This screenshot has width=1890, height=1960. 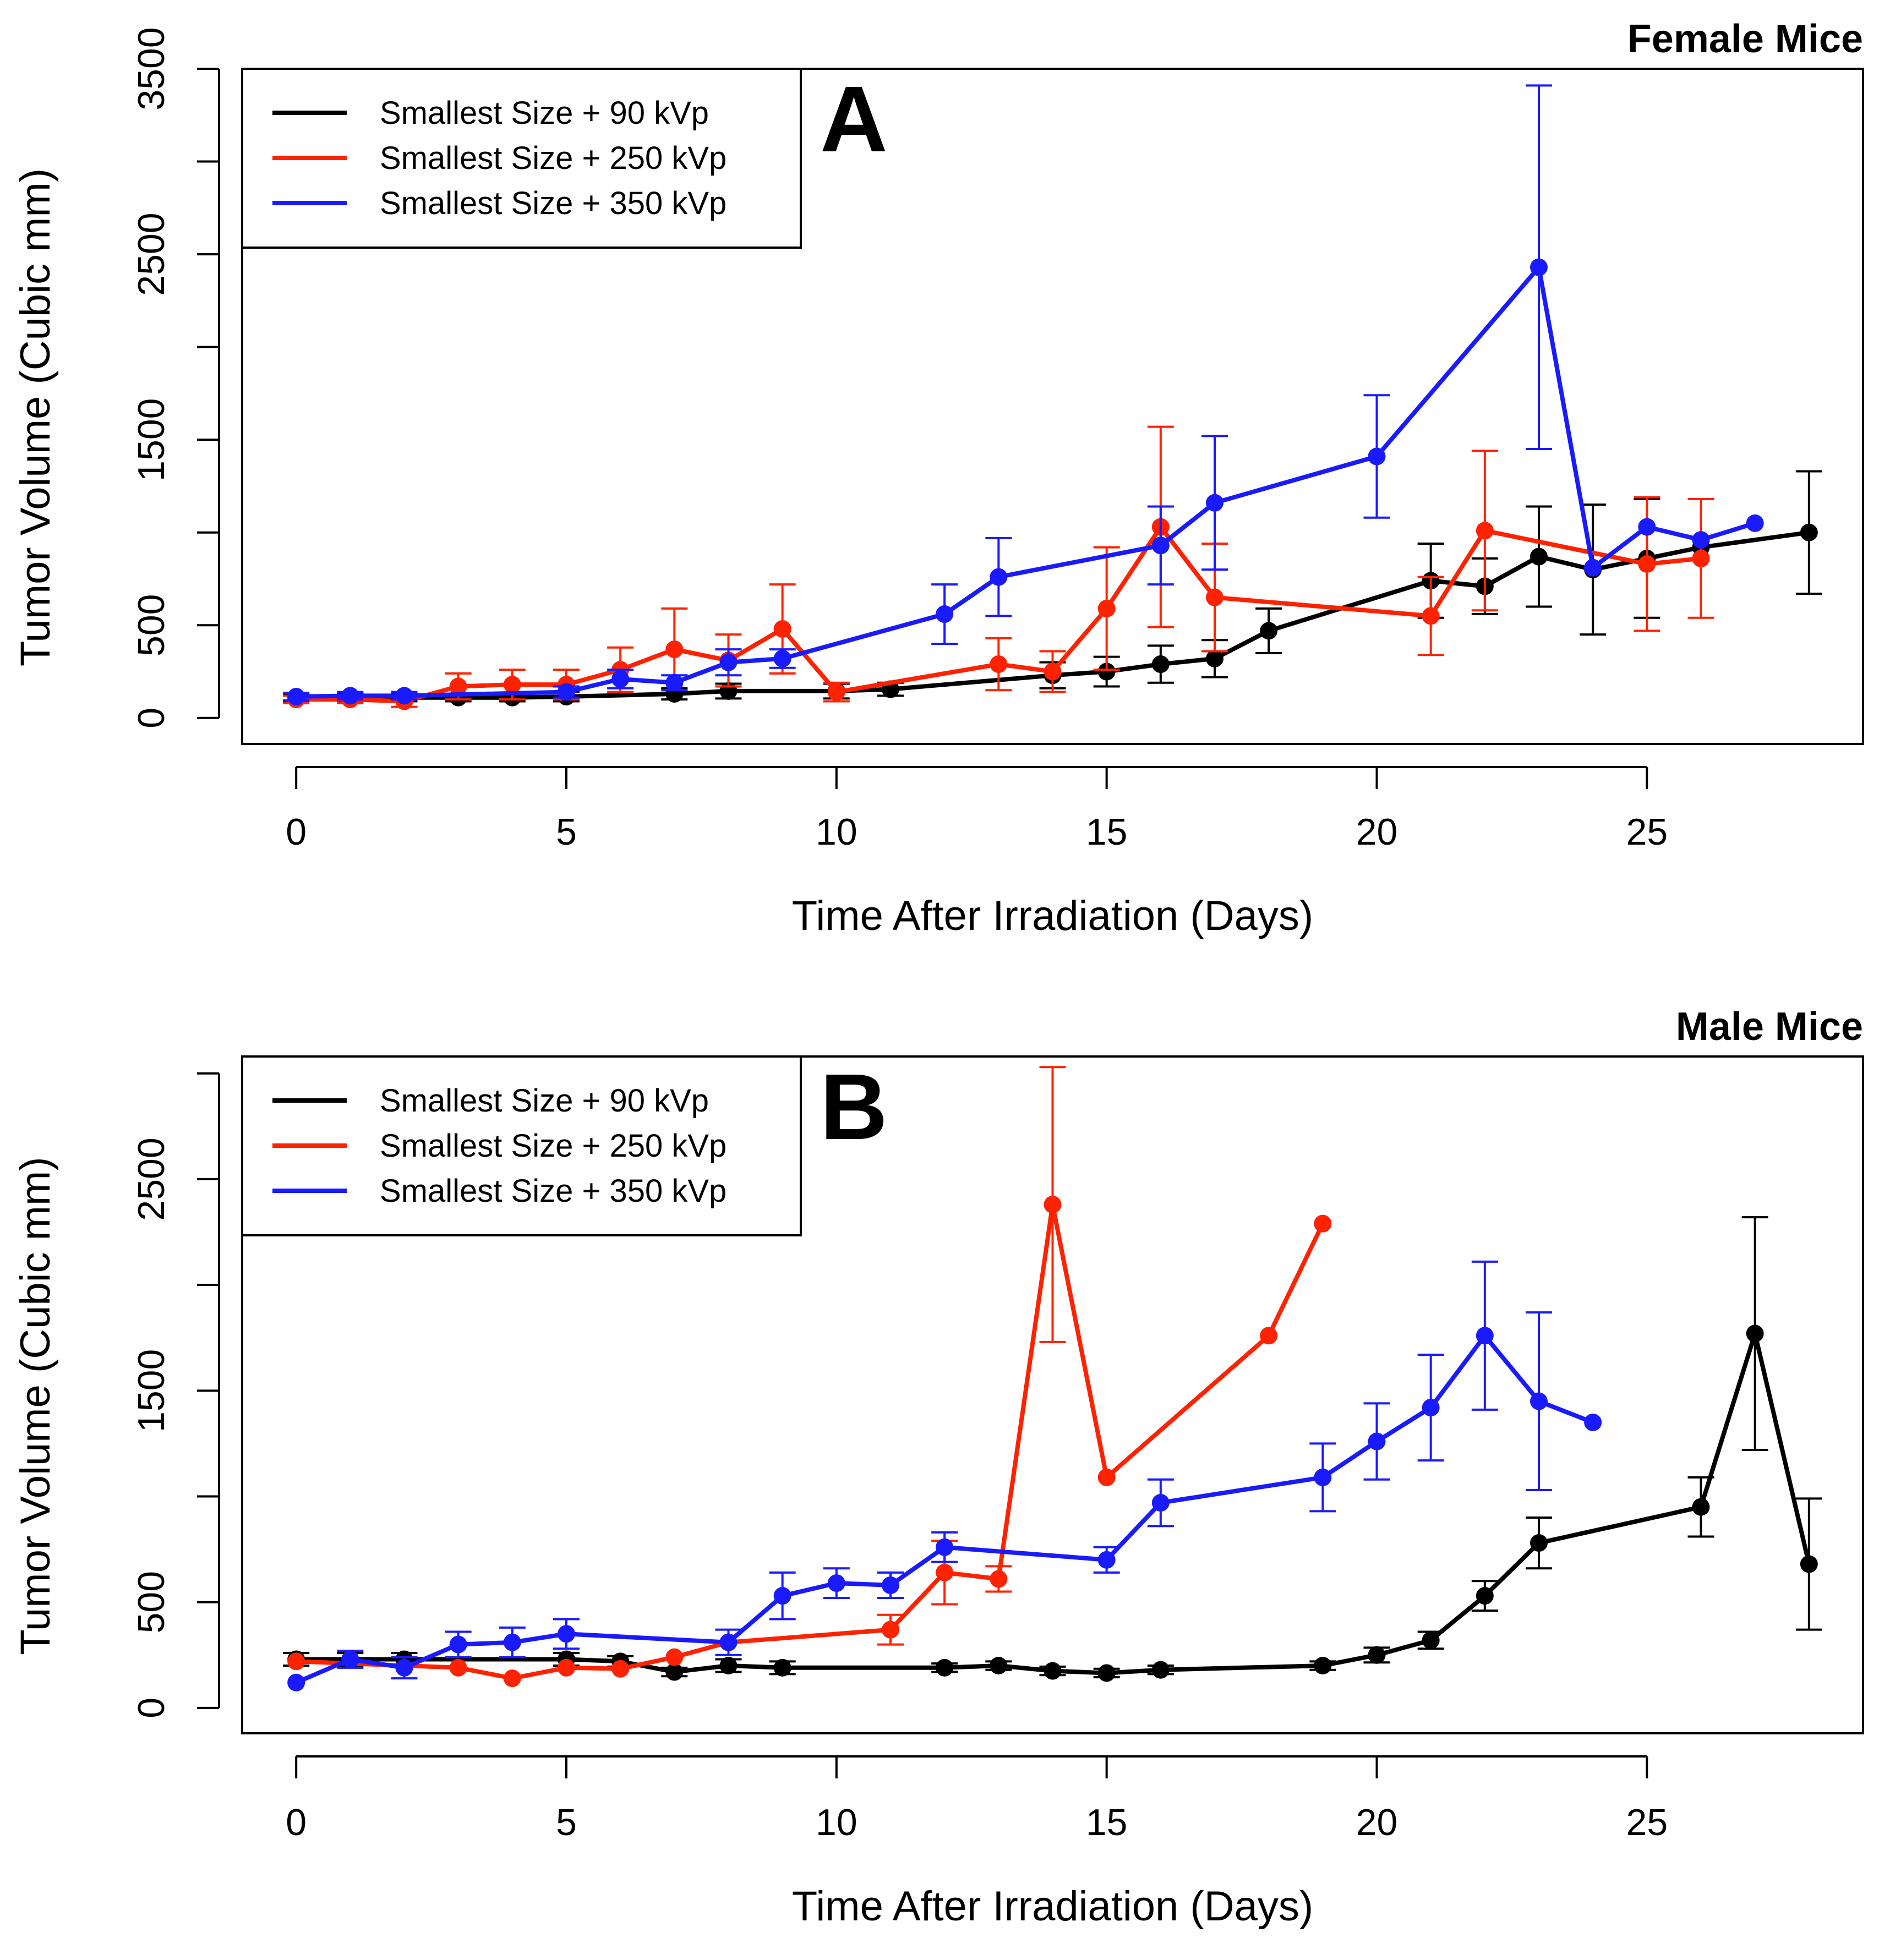 I want to click on panel-b-y-tick-label: 2500, so click(x=151, y=1178).